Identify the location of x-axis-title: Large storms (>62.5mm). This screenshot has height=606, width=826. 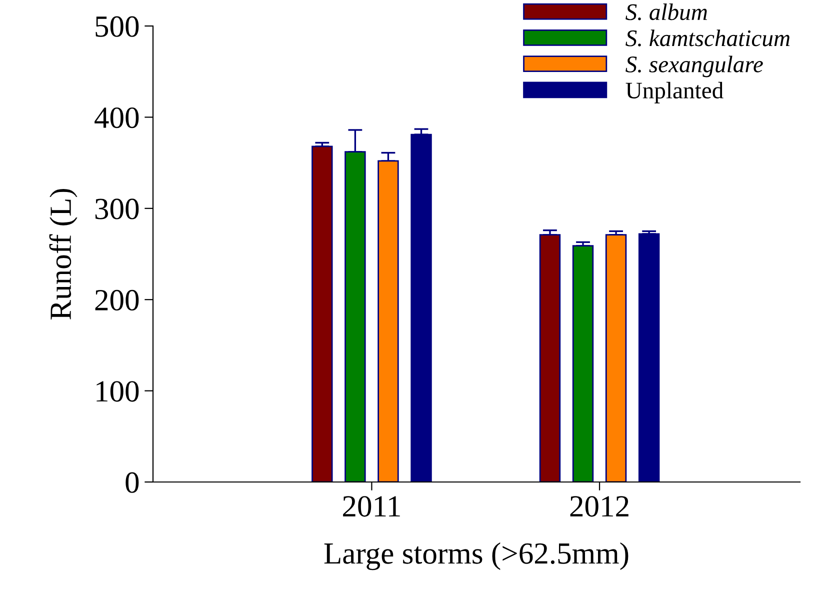
(476, 556).